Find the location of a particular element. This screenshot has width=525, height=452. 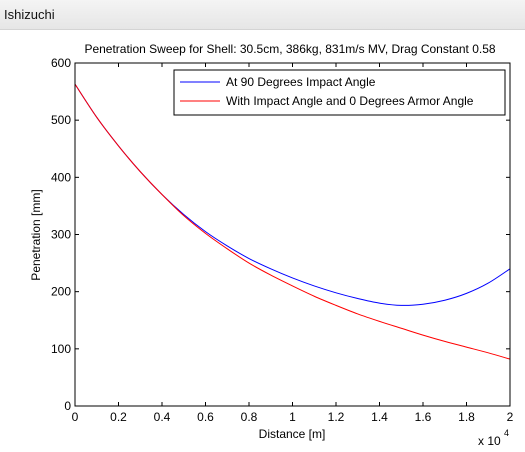

x-tick-label: 0 is located at coordinates (75, 417).